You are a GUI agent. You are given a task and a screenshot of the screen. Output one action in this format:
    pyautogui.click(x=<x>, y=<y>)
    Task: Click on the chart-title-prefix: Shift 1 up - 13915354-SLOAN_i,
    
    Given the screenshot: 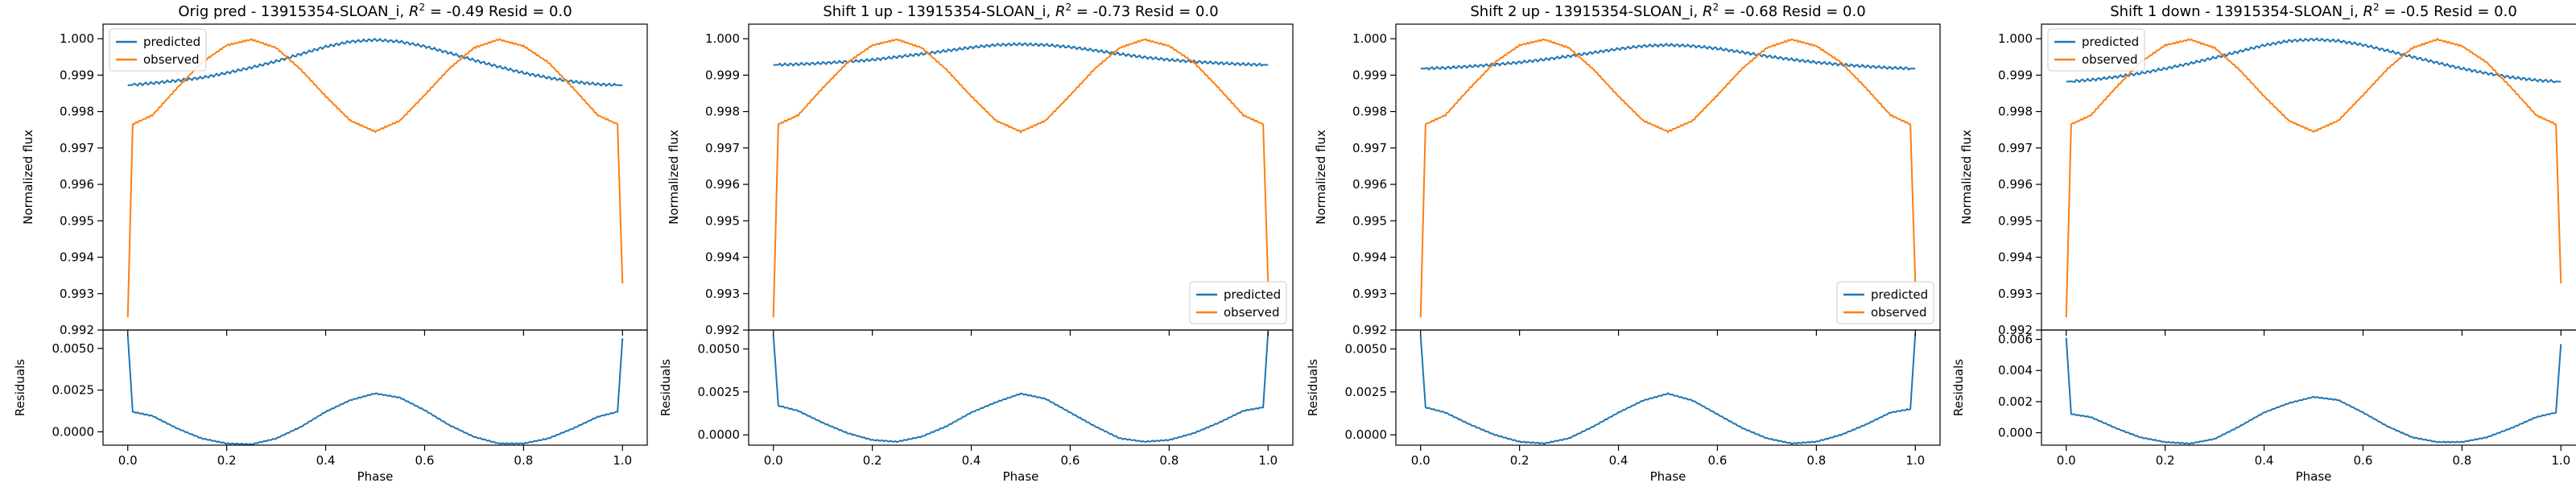 What is the action you would take?
    pyautogui.click(x=939, y=11)
    